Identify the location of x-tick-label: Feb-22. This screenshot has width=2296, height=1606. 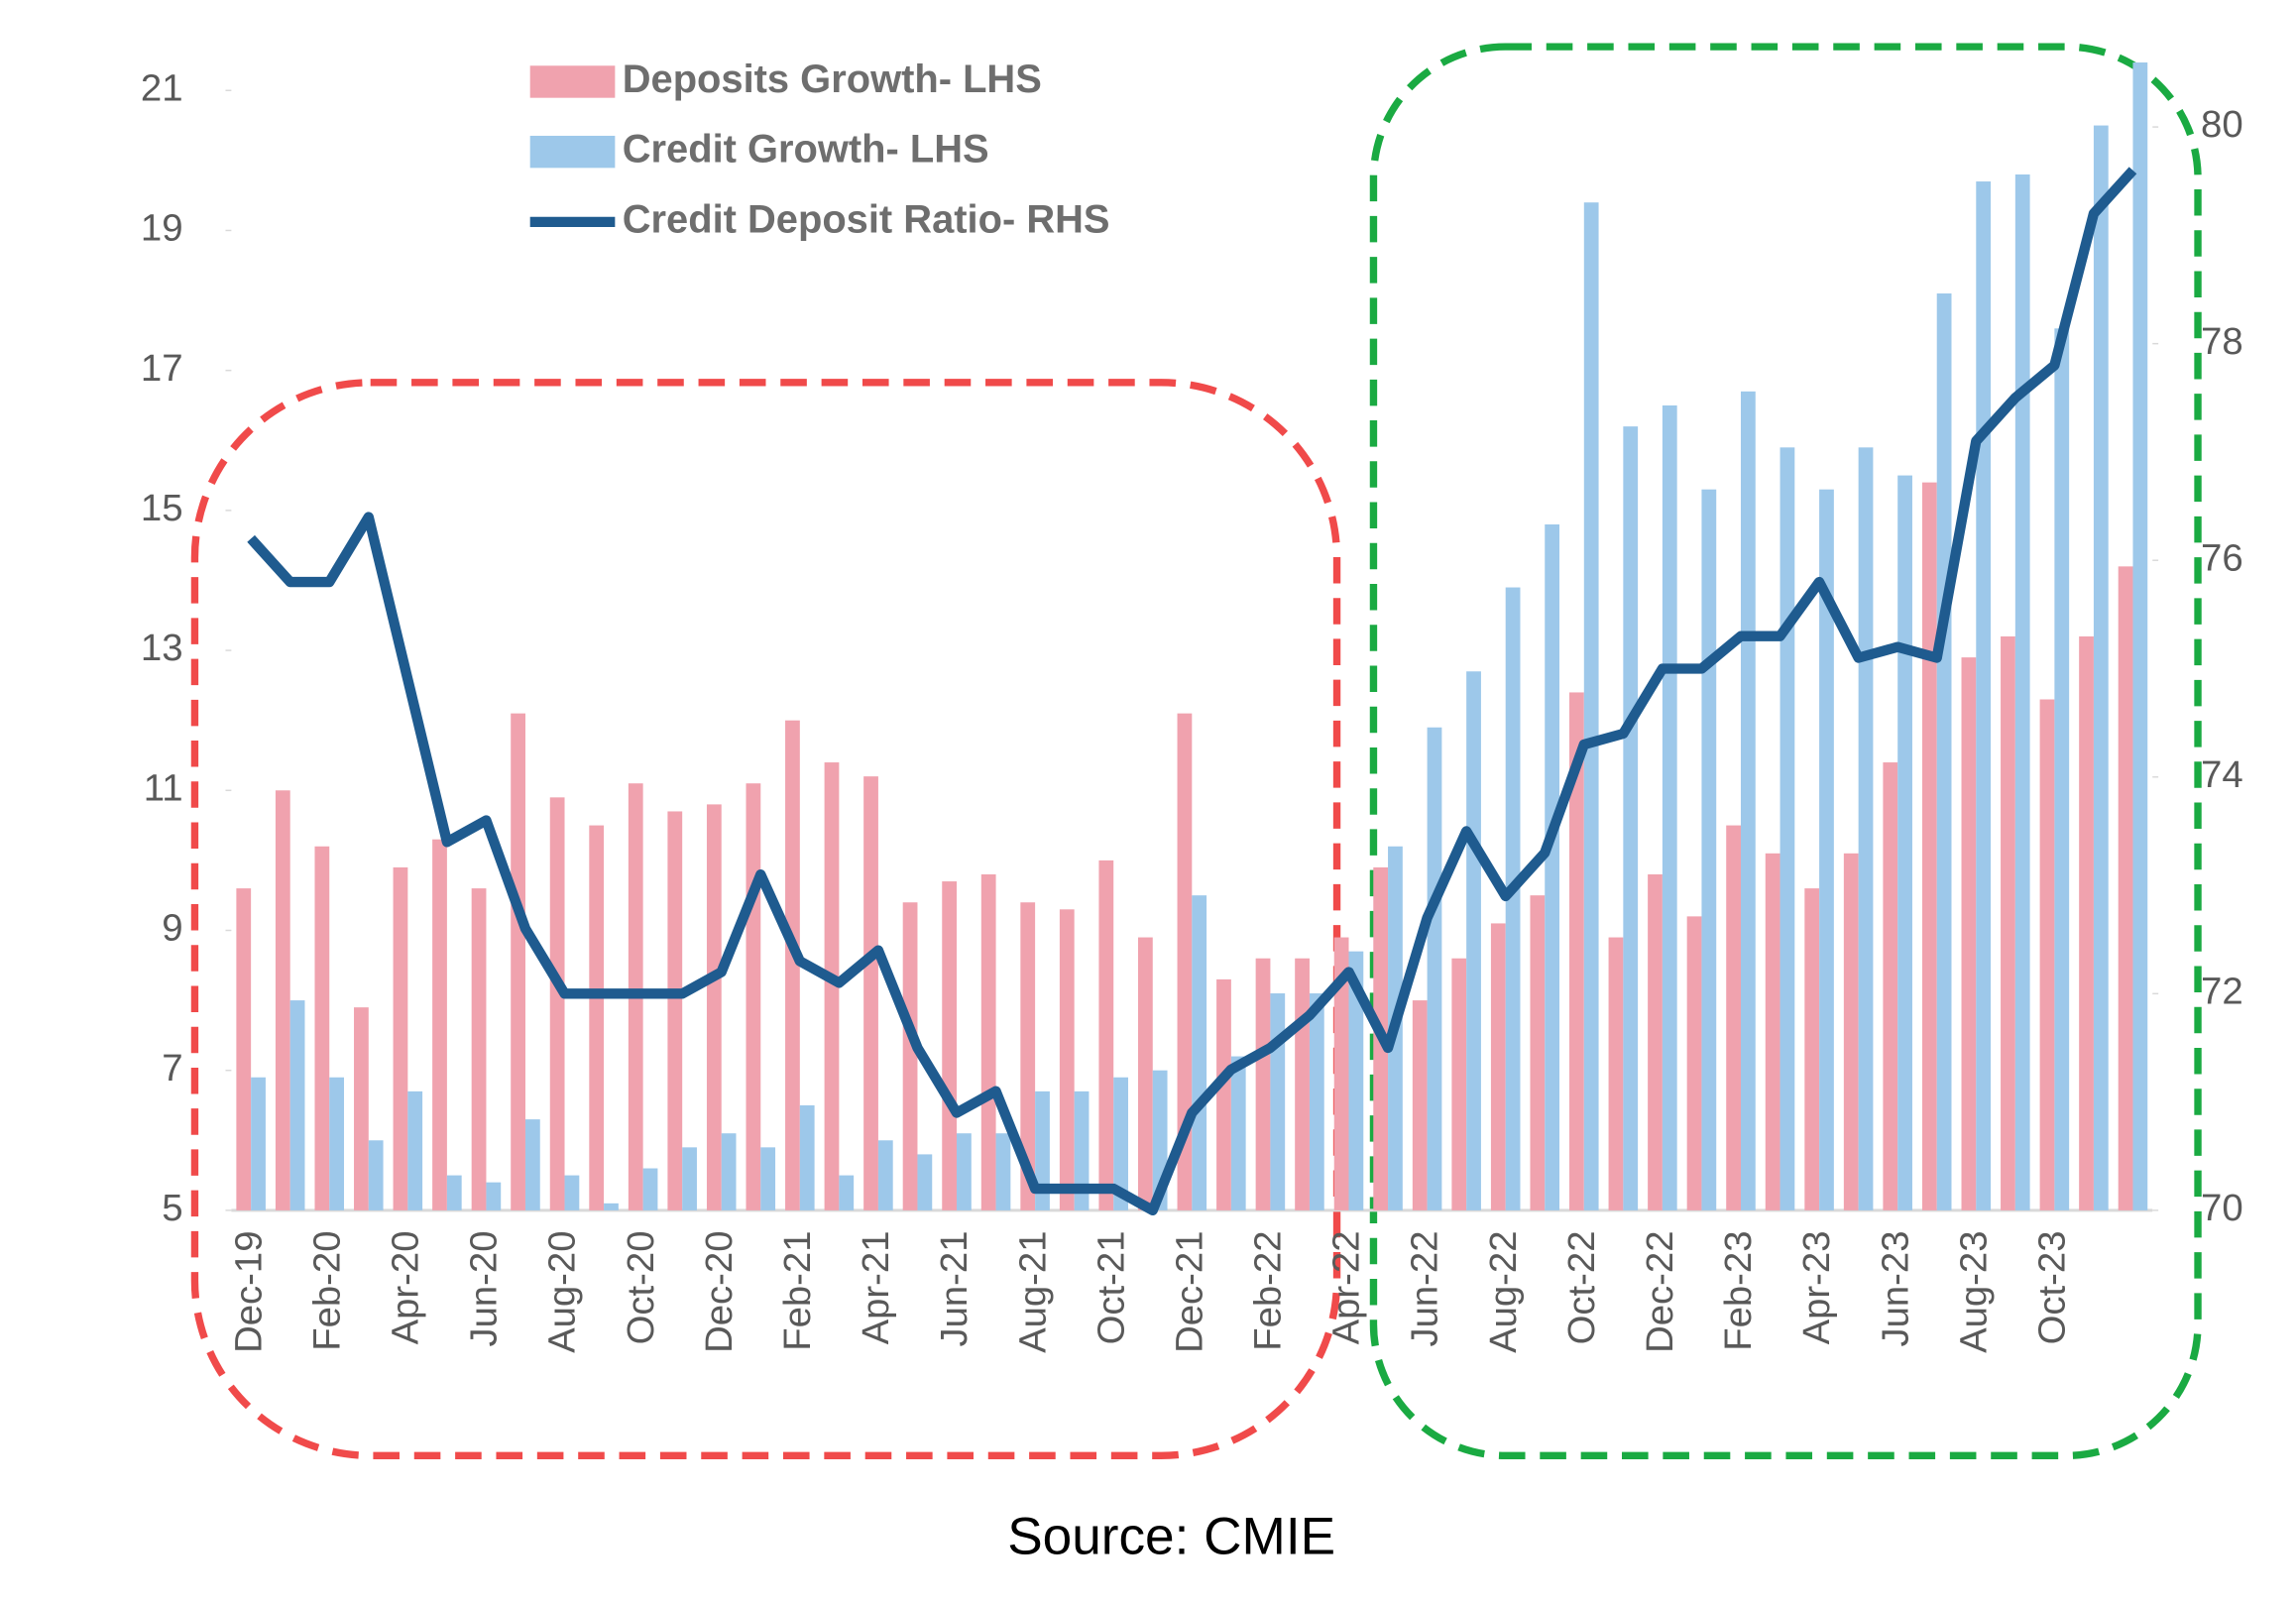
(1268, 1291).